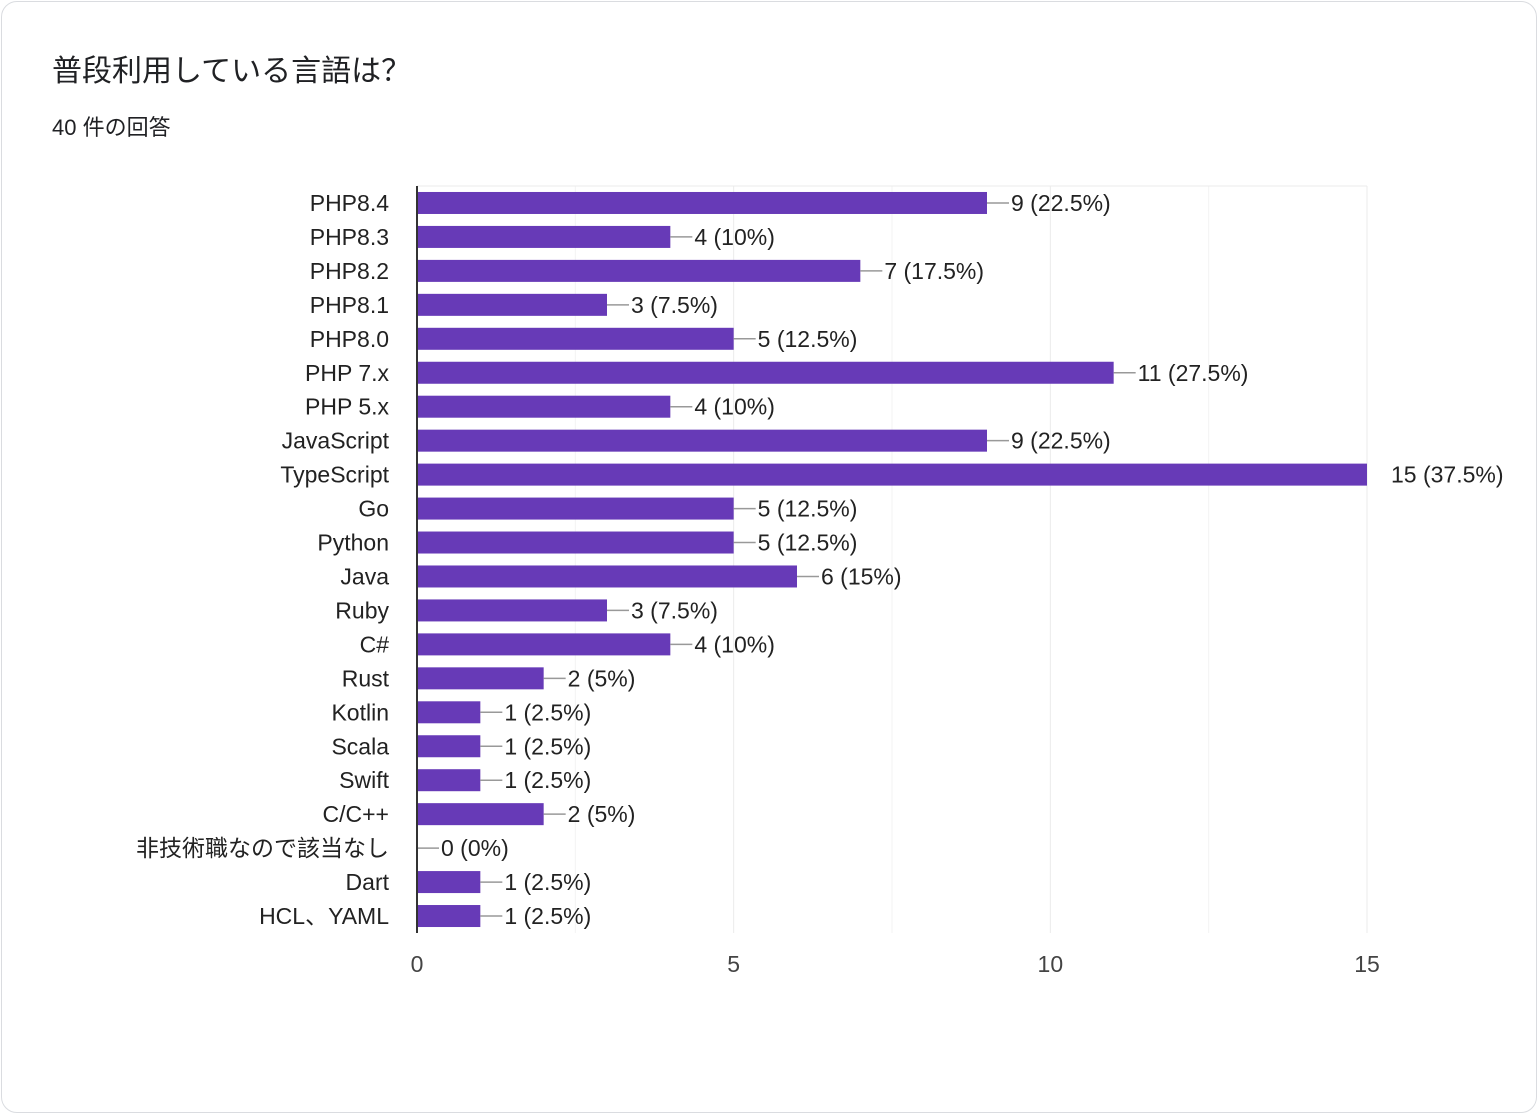  Describe the element at coordinates (334, 475) in the screenshot. I see `category-label: TypeScript` at that location.